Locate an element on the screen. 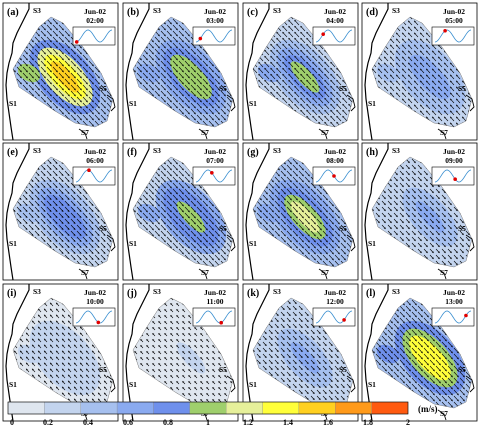 This screenshot has width=480, height=441. site-label-s1: S1 is located at coordinates (133, 243).